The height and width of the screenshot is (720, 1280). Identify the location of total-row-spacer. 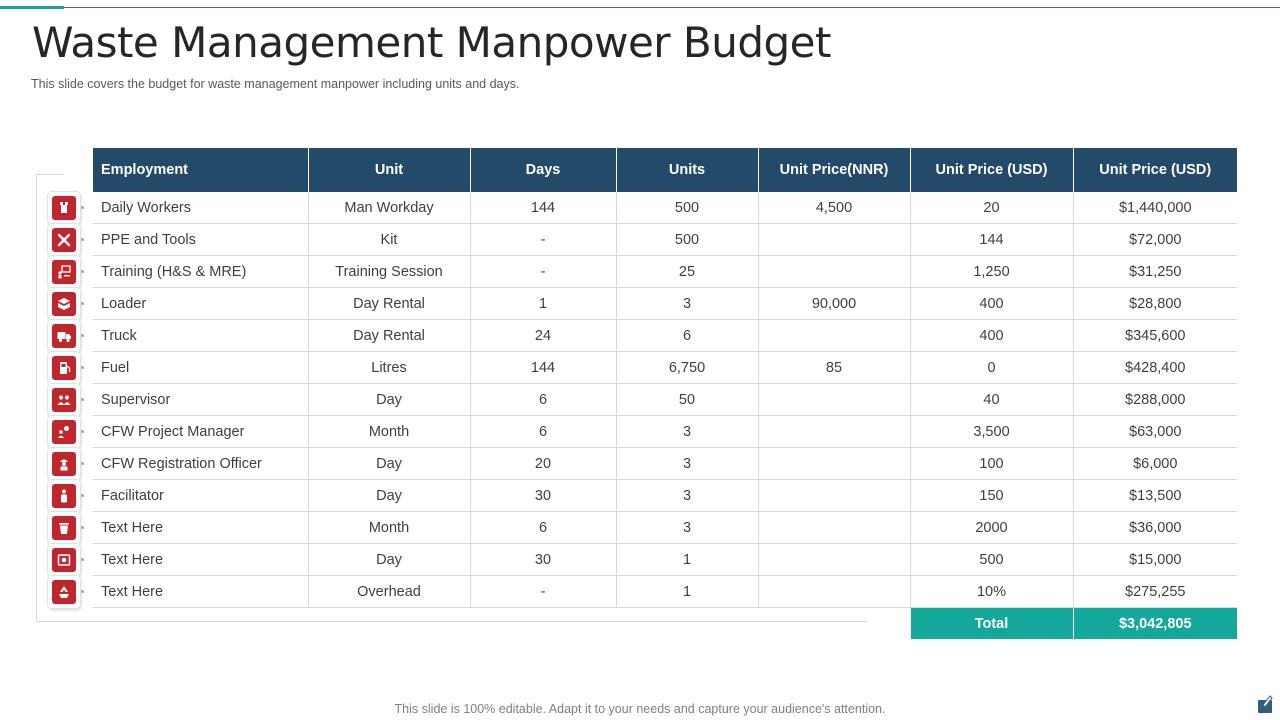
(501, 624).